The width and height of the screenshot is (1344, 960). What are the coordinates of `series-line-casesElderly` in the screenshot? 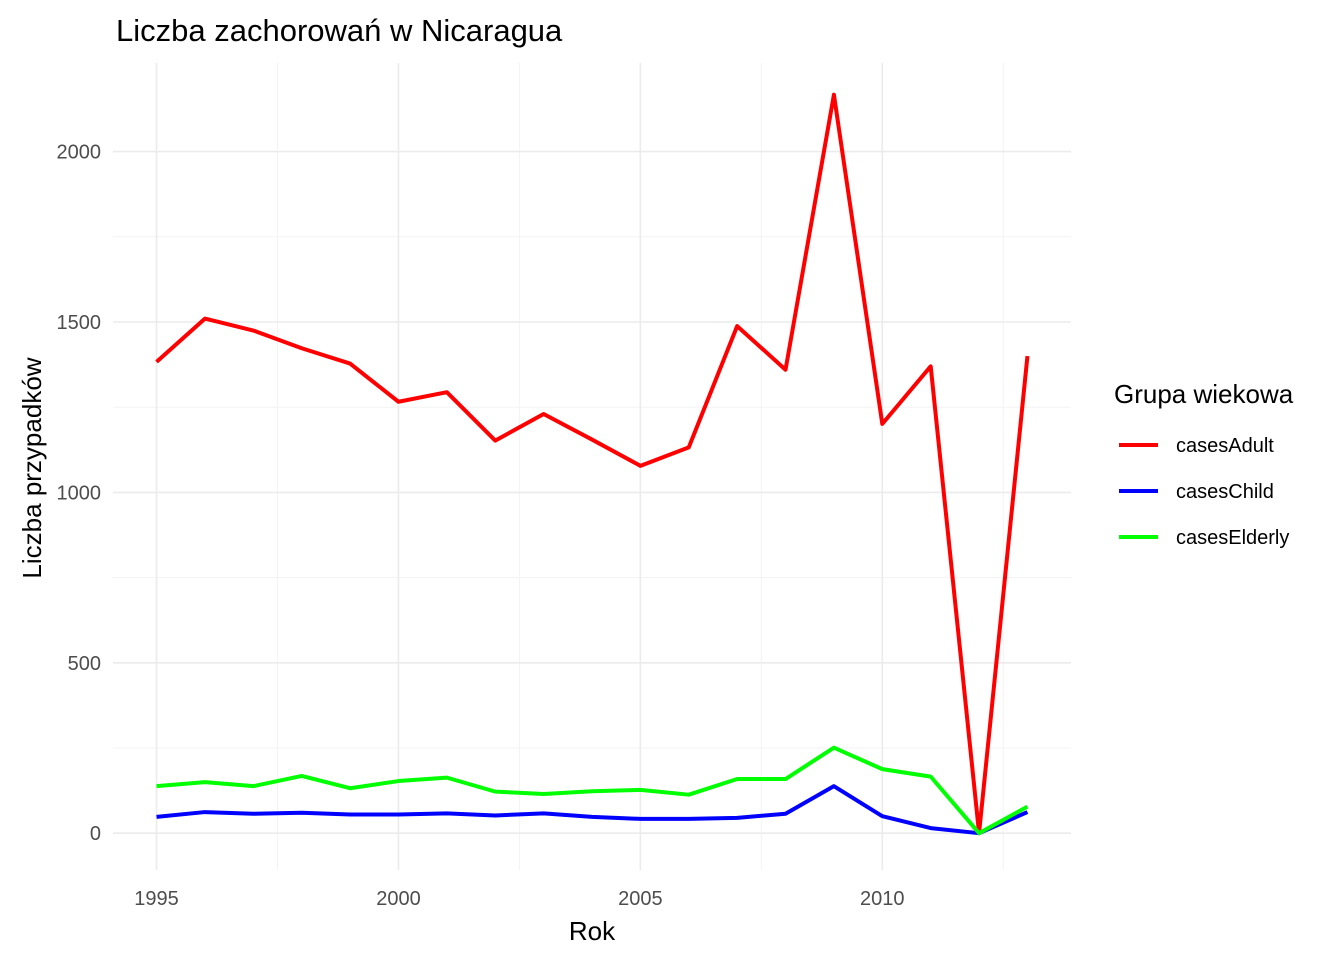 It's located at (592, 790).